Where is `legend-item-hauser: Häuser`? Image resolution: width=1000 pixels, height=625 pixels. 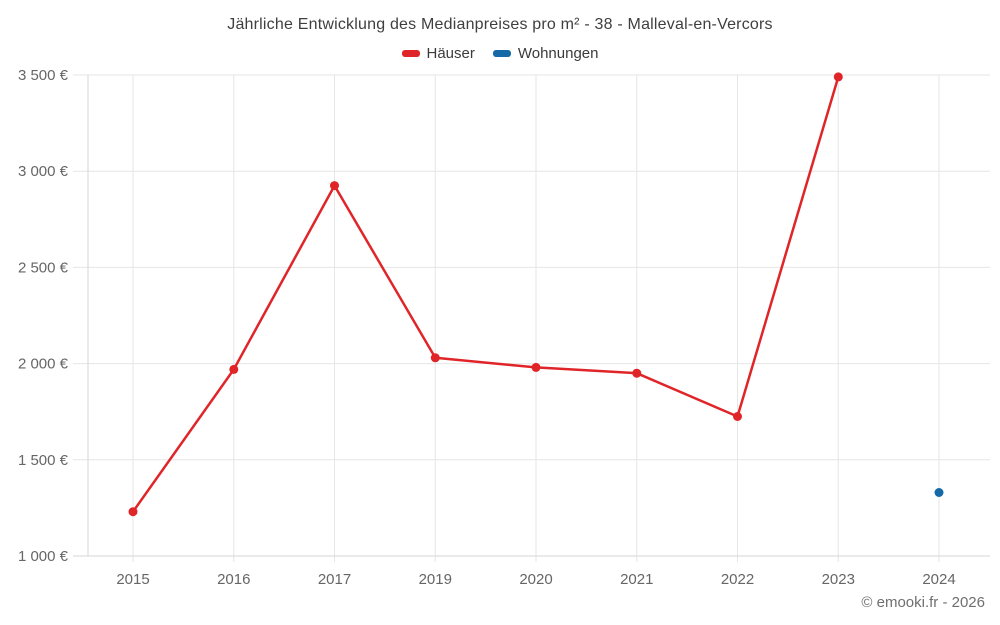 legend-item-hauser: Häuser is located at coordinates (438, 53).